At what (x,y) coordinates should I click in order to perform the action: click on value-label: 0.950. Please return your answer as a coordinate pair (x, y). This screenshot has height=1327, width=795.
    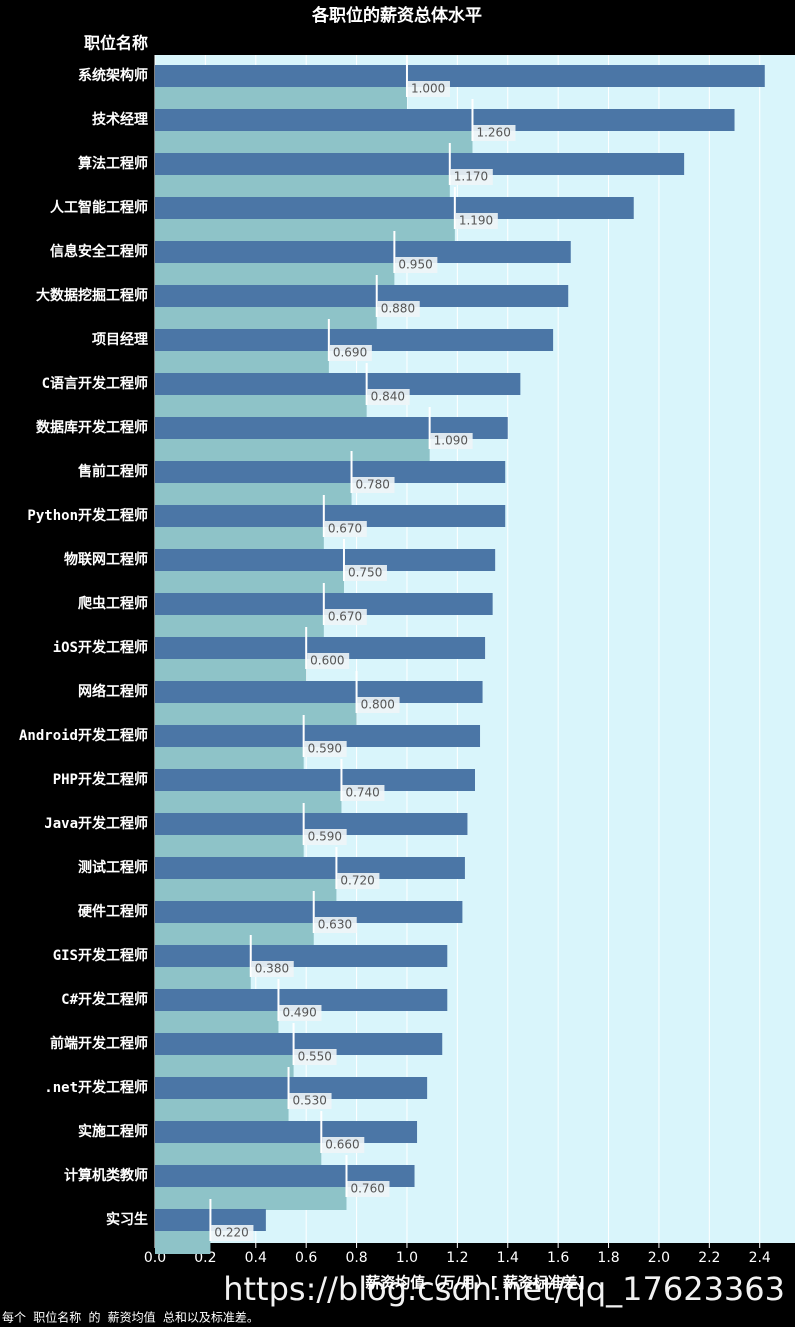
    Looking at the image, I should click on (415, 265).